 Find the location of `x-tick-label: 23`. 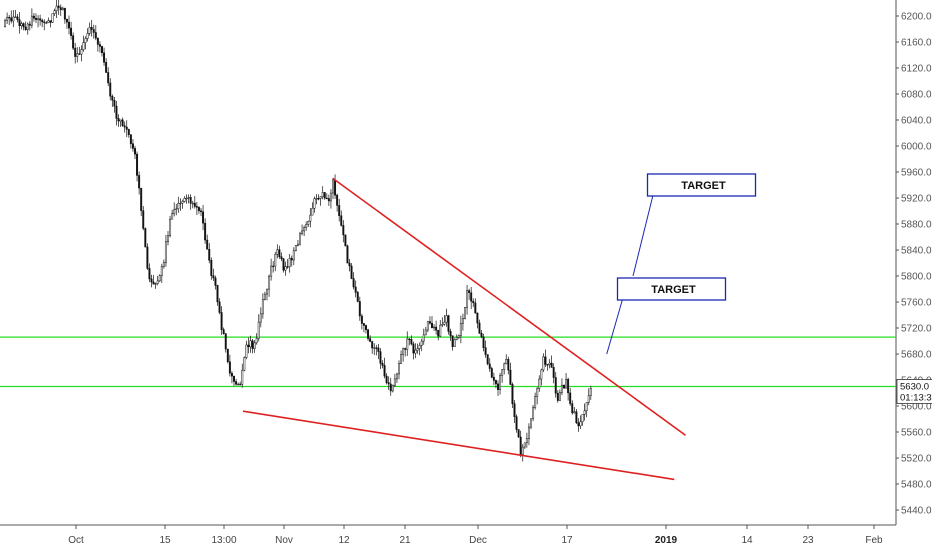

x-tick-label: 23 is located at coordinates (808, 540).